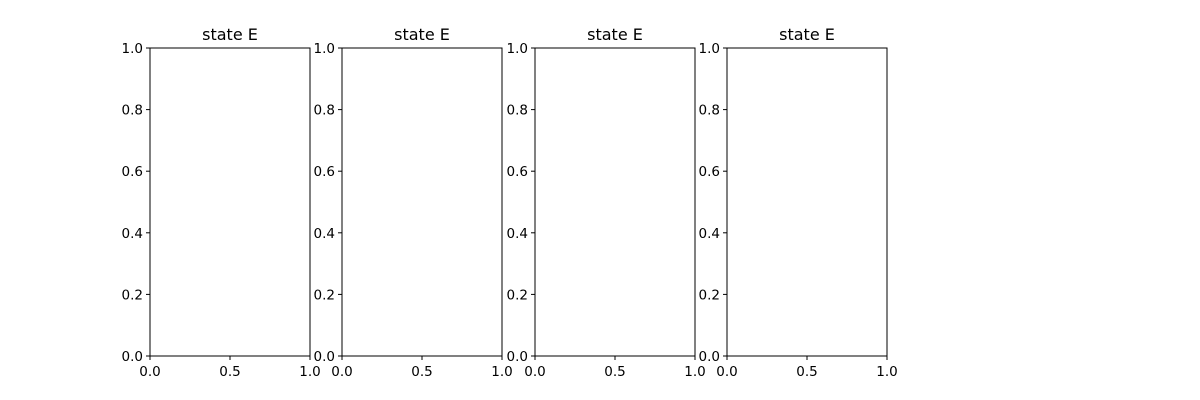 The image size is (1200, 400). What do you see at coordinates (606, 202) in the screenshot?
I see `subplot-3: state E 0.0 0.2 0.4 0.6 0.8 1.0 0.0 0.5 1.0` at bounding box center [606, 202].